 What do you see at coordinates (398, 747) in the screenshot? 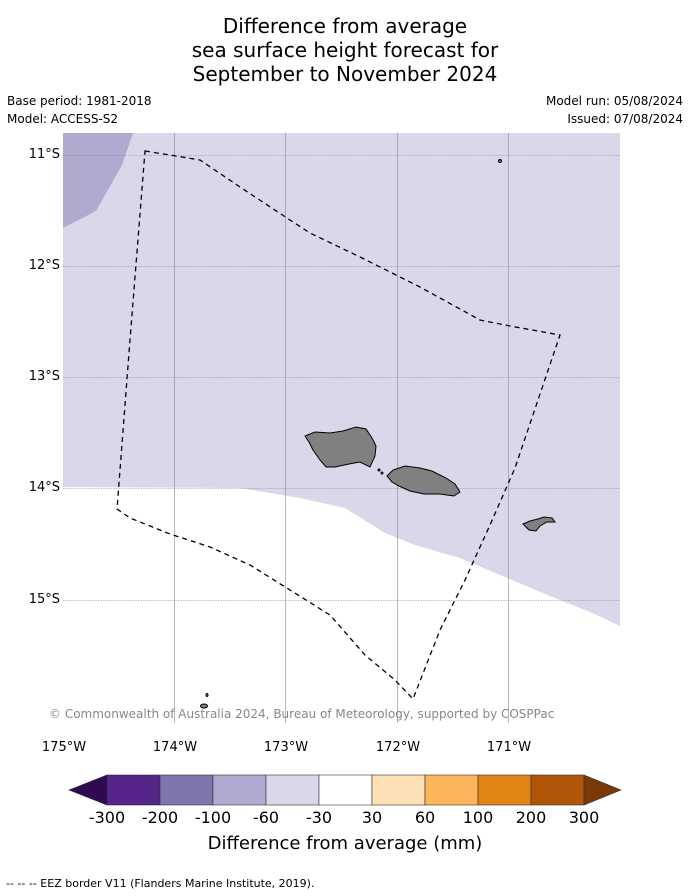
I see `lon-label-172w: 172°W` at bounding box center [398, 747].